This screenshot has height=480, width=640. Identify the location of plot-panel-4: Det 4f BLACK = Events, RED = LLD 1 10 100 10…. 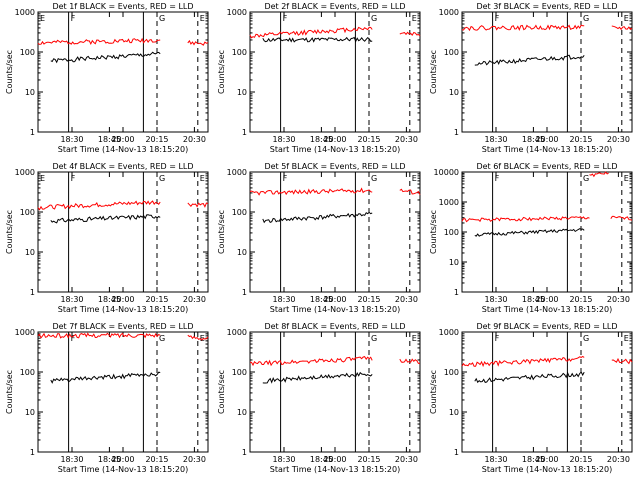
(107, 238).